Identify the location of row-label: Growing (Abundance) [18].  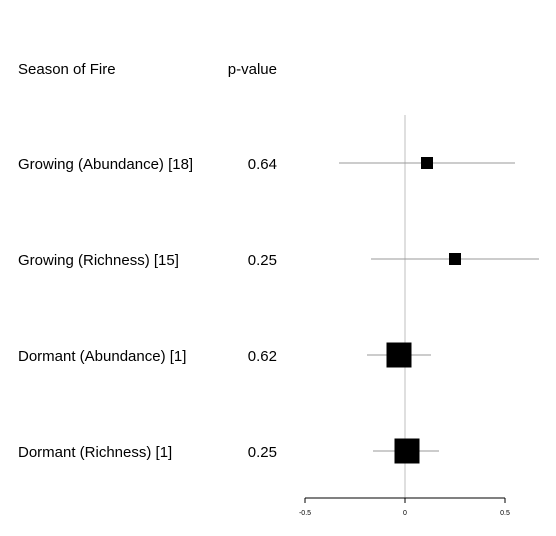
(105, 164).